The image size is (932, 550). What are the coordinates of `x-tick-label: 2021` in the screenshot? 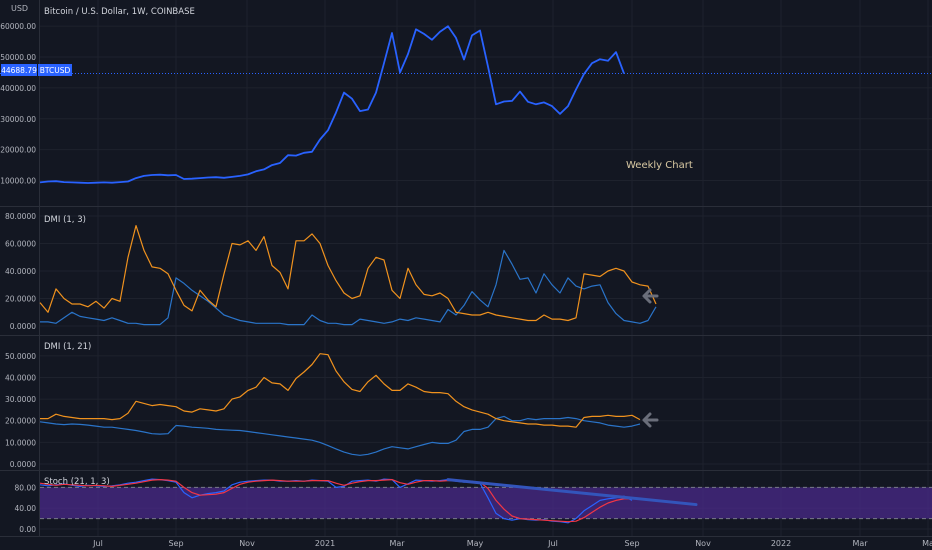 It's located at (325, 543).